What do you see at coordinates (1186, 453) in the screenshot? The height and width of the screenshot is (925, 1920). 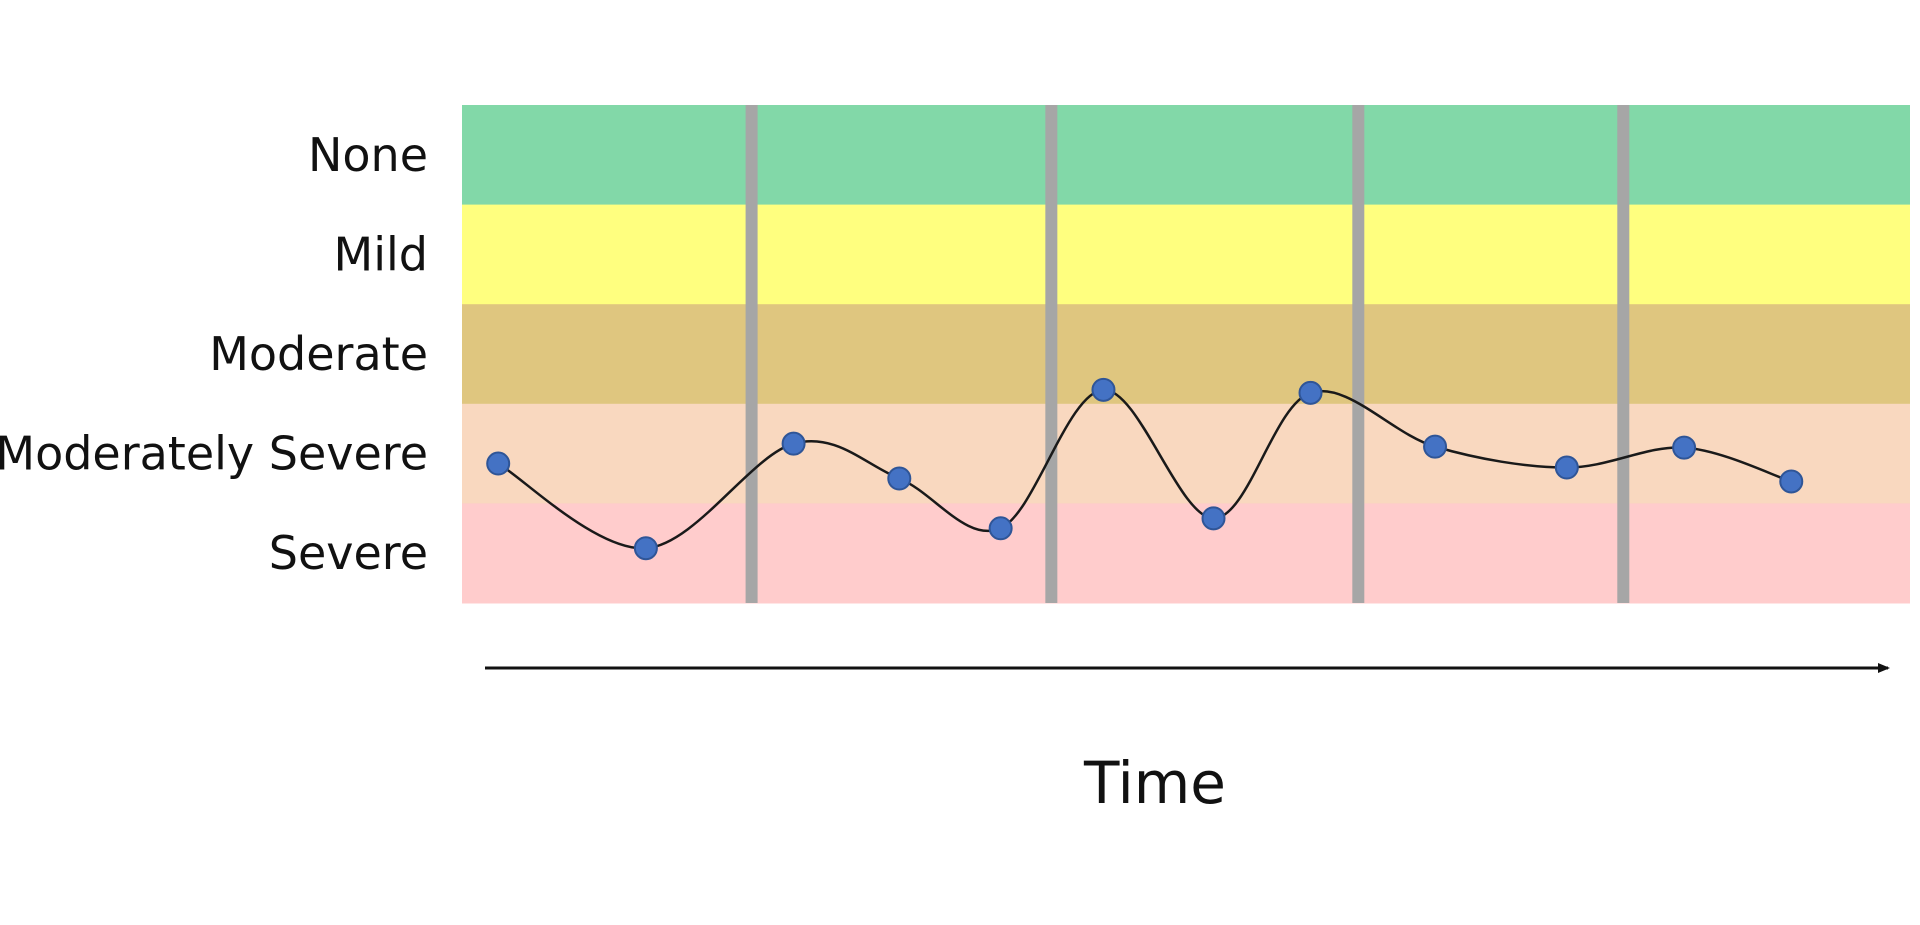 I see `severity-band-moderately-severe` at bounding box center [1186, 453].